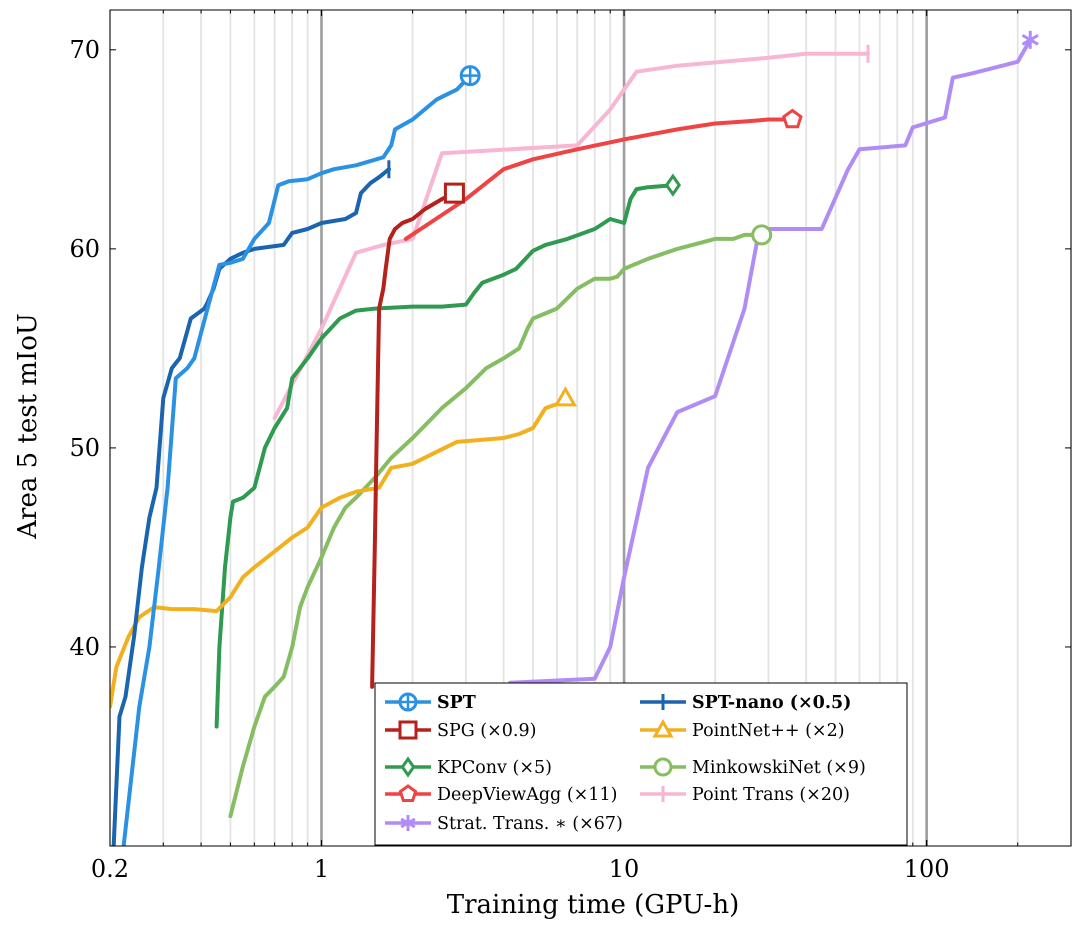  I want to click on legend-item: SPG (×0.9), so click(460, 730).